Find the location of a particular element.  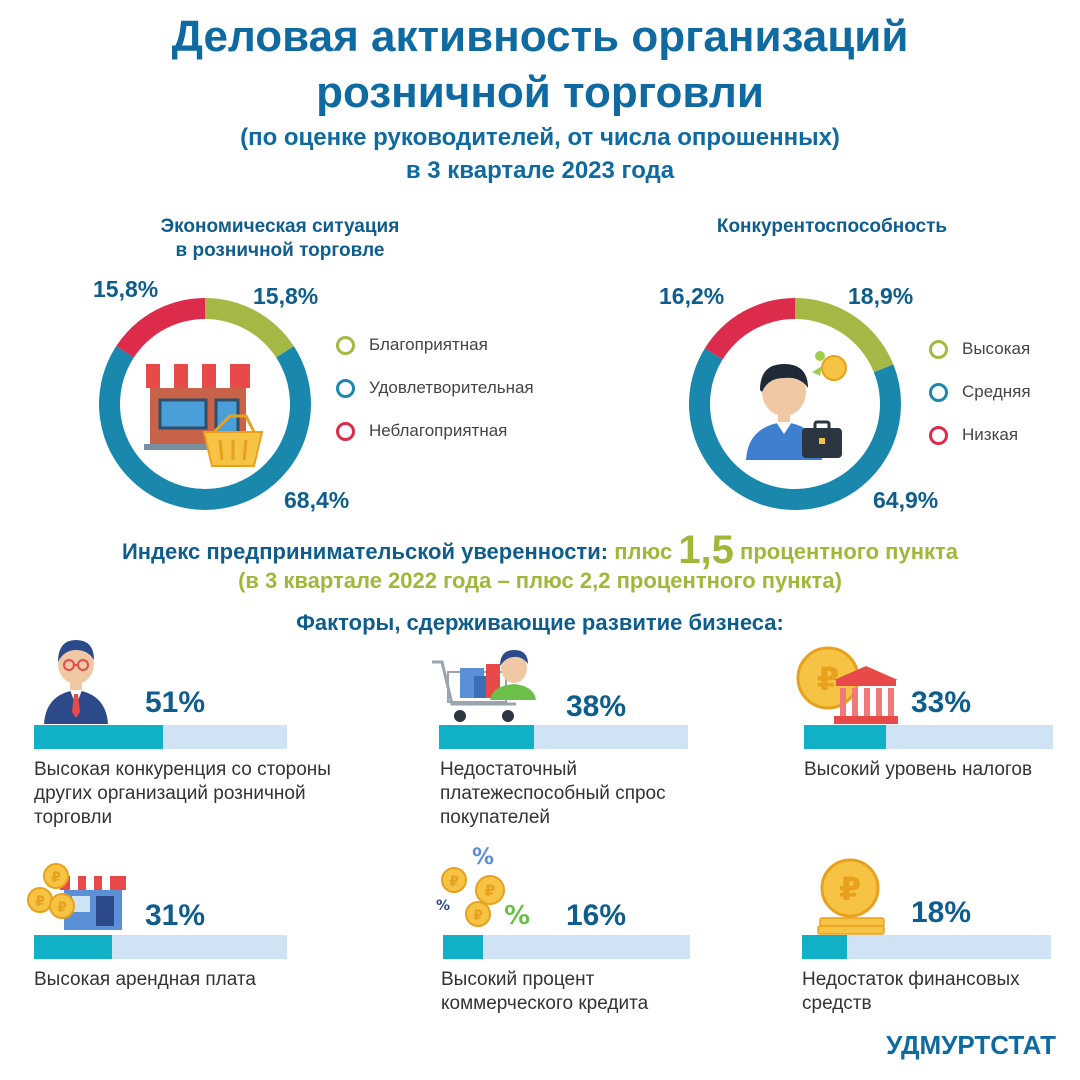

factor-2-bar-fill is located at coordinates (486, 737).